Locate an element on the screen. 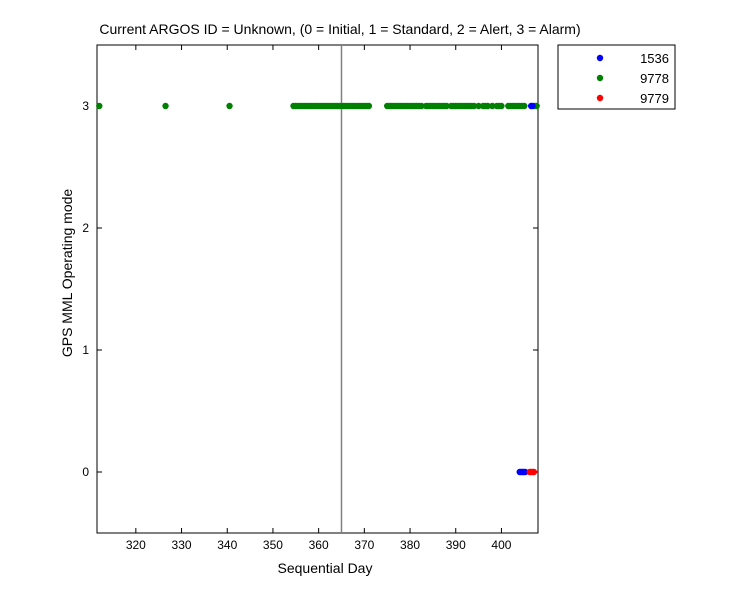 The height and width of the screenshot is (600, 750). legend-box is located at coordinates (616, 77).